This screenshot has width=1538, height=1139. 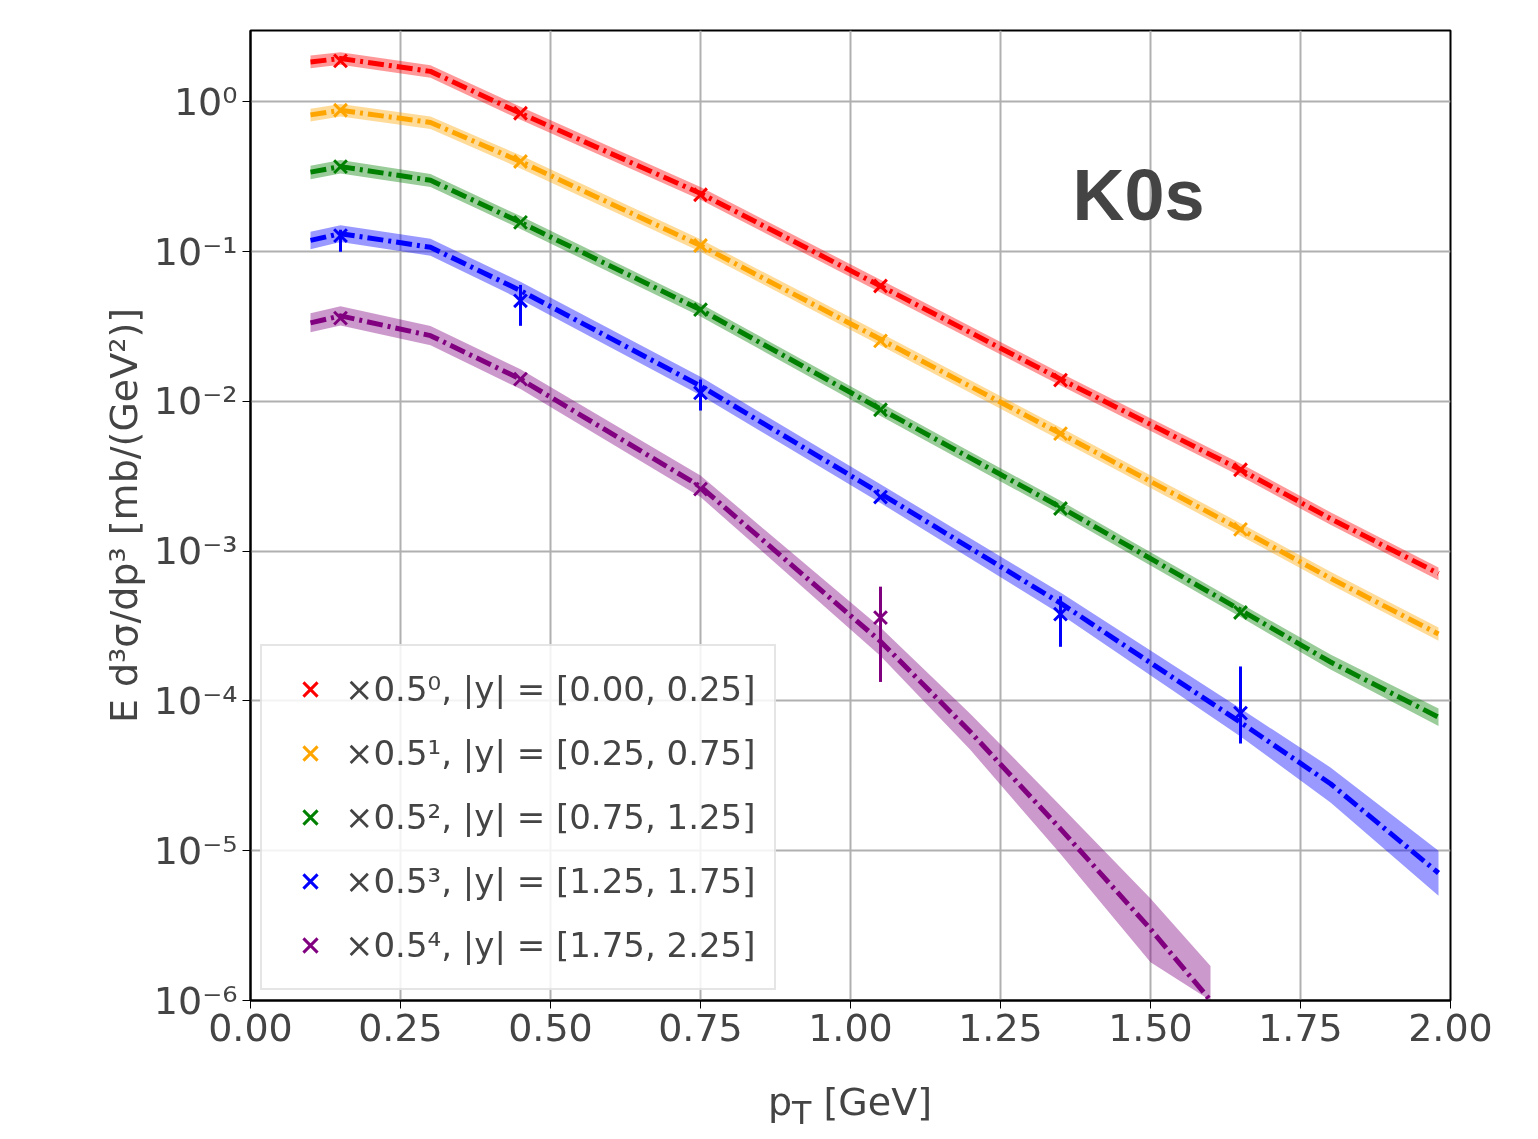 What do you see at coordinates (195, 551) in the screenshot?
I see `y-tick-label: 10⁻³` at bounding box center [195, 551].